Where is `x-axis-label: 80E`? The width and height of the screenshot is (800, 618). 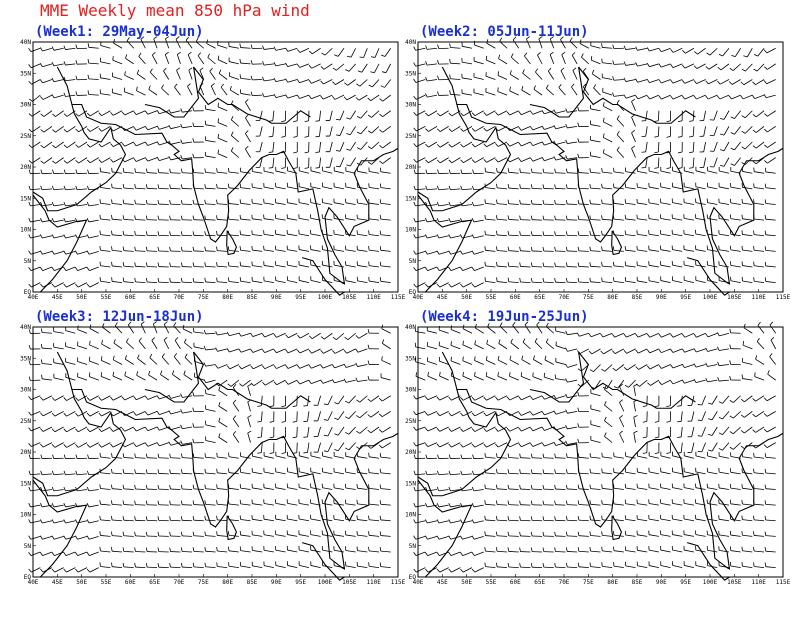
x-axis-label: 80E is located at coordinates (612, 297).